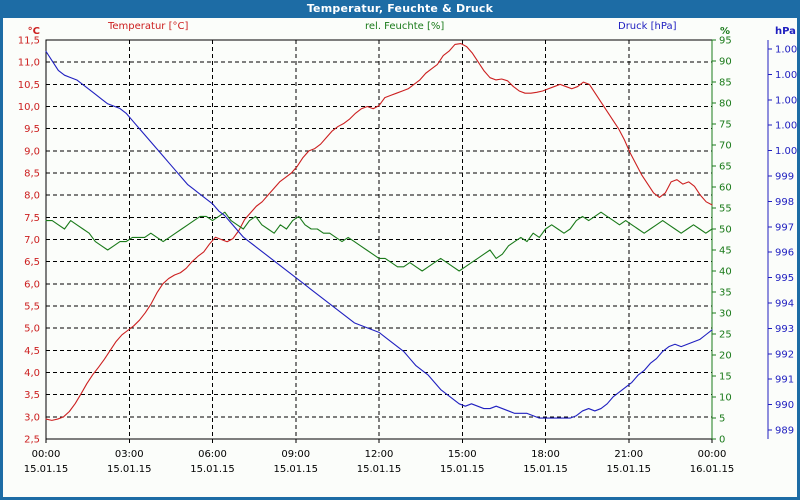 This screenshot has width=800, height=500. Describe the element at coordinates (725, 41) in the screenshot. I see `humidity-axis-tick-label: 95` at that location.